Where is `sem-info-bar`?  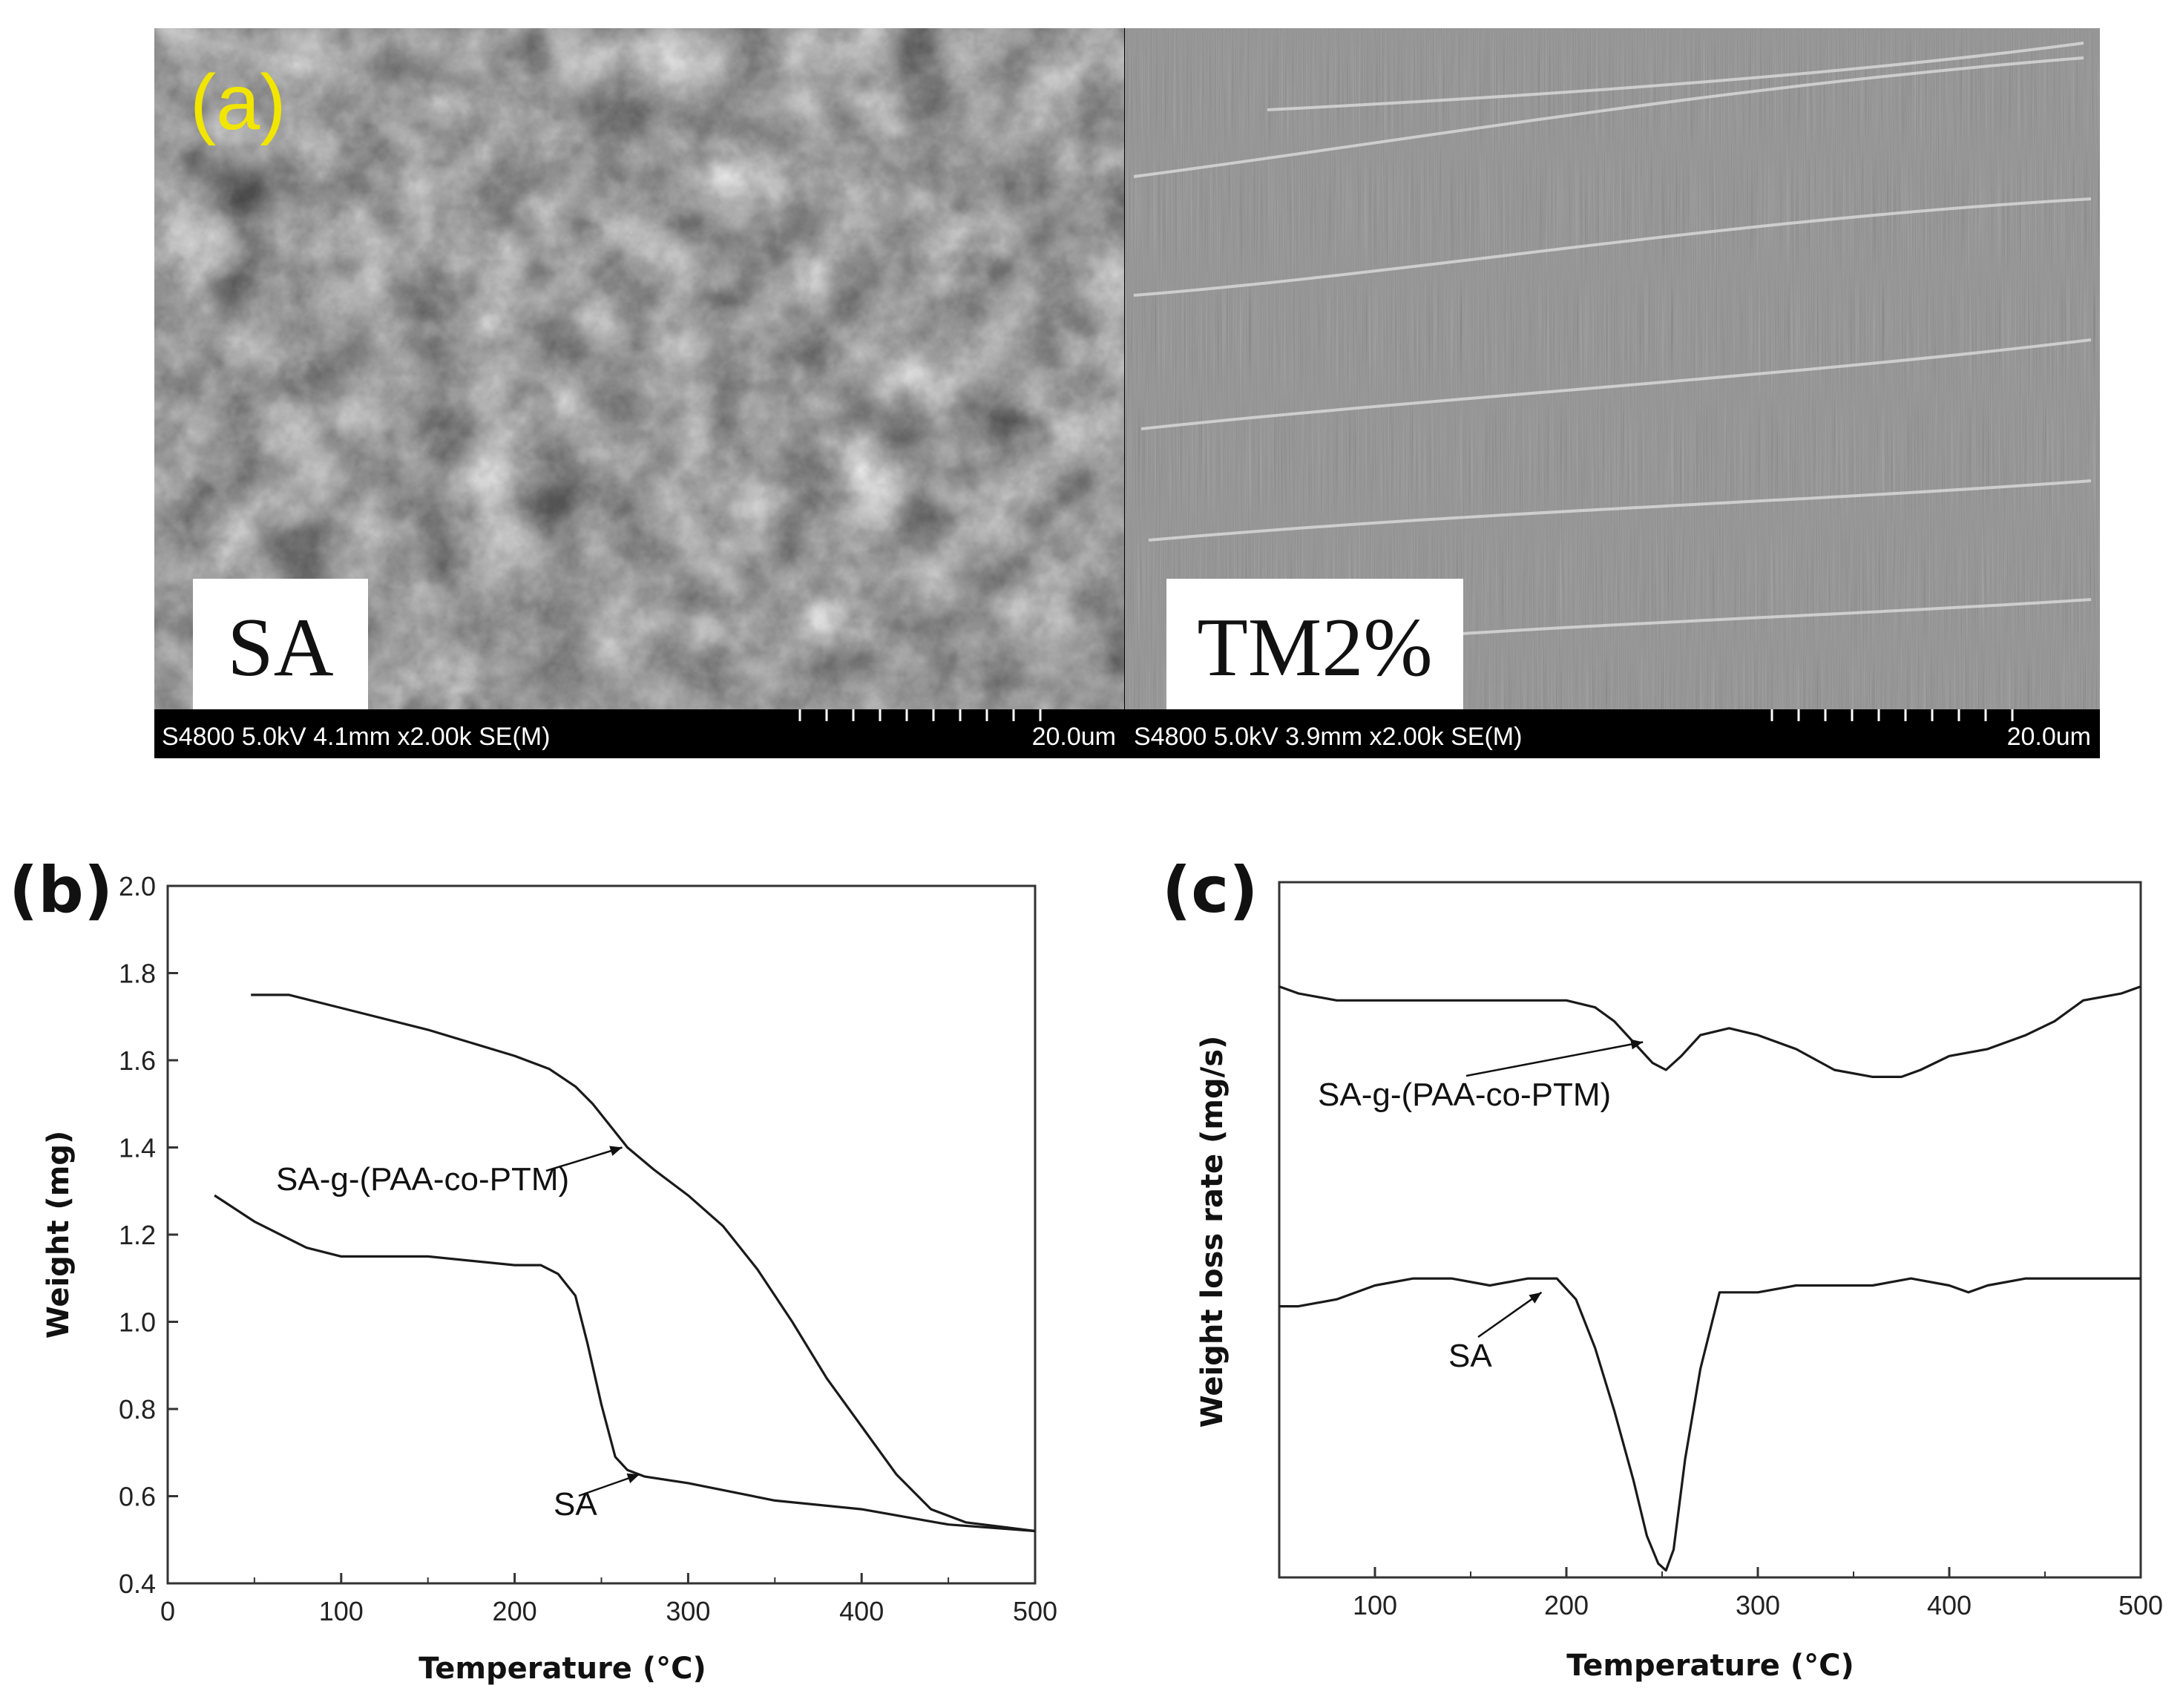
sem-info-bar is located at coordinates (1127, 733).